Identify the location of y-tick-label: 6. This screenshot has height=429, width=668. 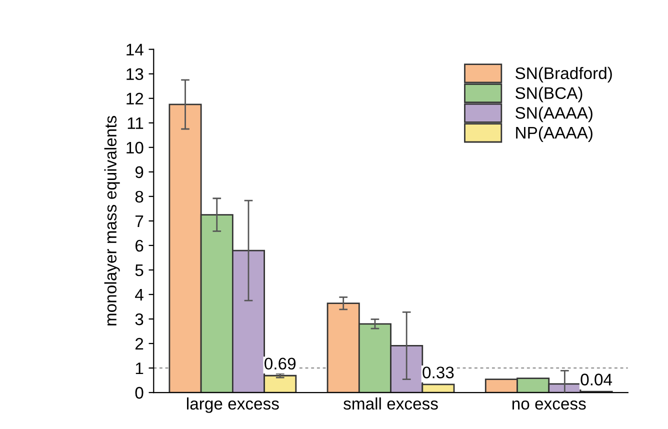
(139, 246).